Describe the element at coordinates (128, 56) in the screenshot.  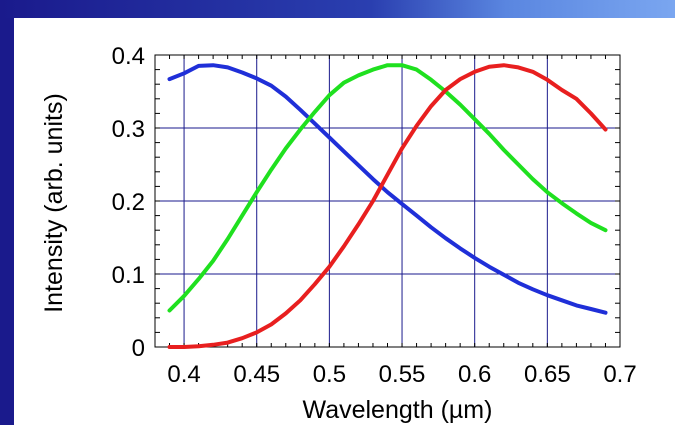
I see `y-tick-label: 0.4` at that location.